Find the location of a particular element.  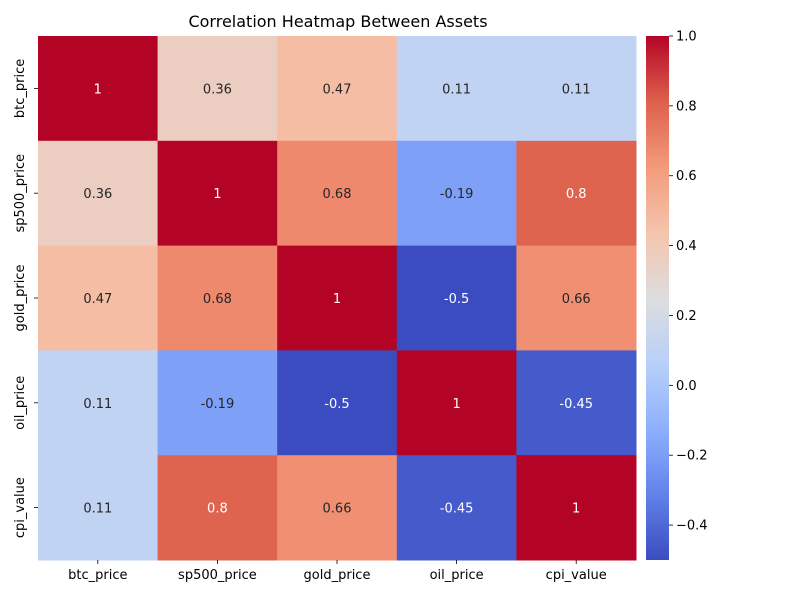

colorbar-tick-label: 1.0 is located at coordinates (686, 37).